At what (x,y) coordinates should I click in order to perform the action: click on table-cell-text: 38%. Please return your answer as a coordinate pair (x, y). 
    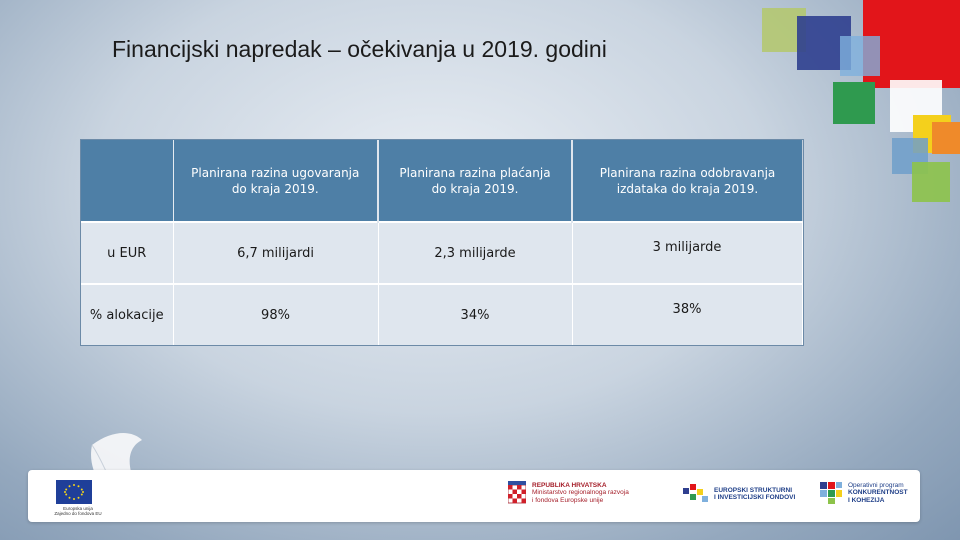
    Looking at the image, I should click on (687, 309).